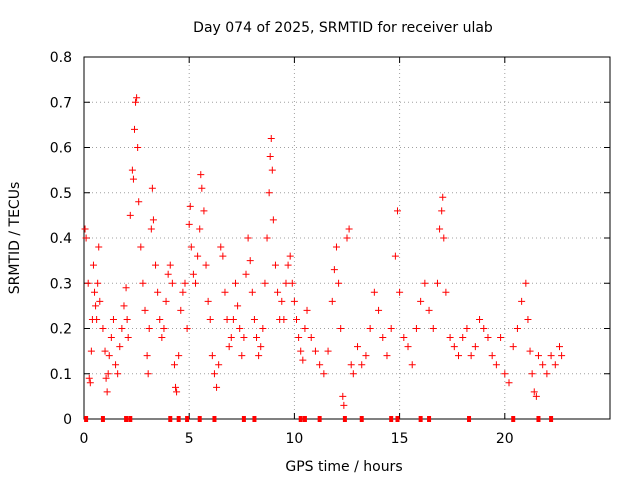 This screenshot has width=640, height=480. I want to click on y-axis-label: SRMTID / TECUs, so click(15, 238).